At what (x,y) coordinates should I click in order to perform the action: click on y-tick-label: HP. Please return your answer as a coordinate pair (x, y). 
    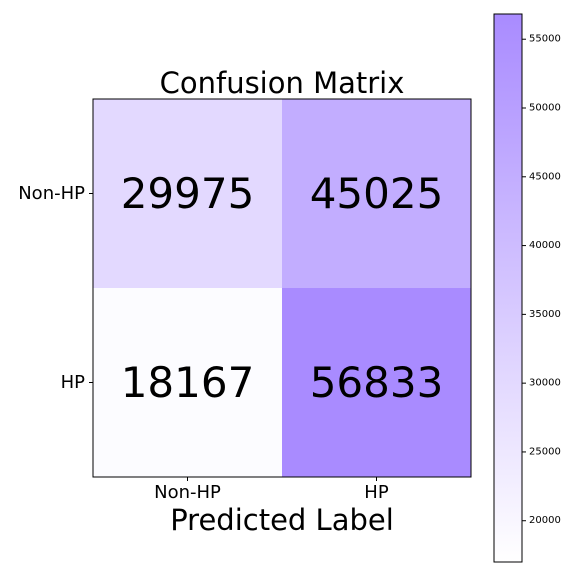
    Looking at the image, I should click on (73, 382).